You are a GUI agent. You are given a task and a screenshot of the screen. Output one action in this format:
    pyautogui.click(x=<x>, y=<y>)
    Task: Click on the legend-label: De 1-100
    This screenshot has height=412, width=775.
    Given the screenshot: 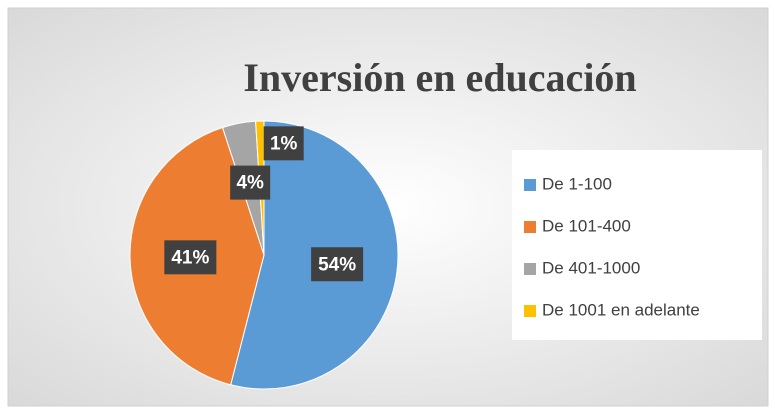 What is the action you would take?
    pyautogui.click(x=577, y=183)
    